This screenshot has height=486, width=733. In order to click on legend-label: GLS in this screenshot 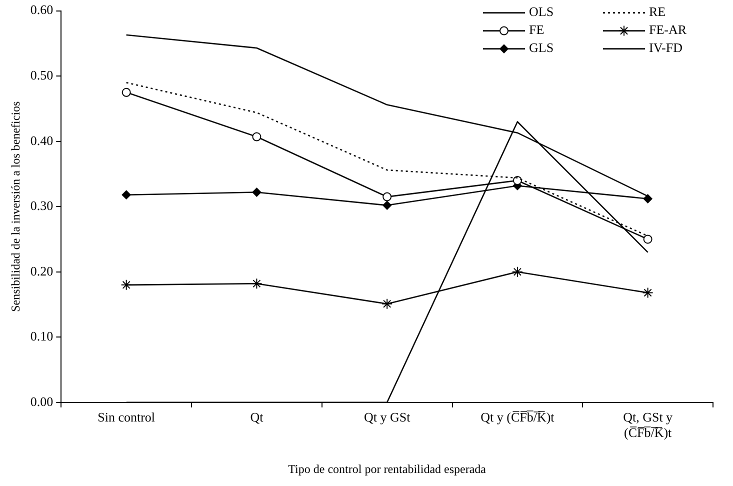, I will do `click(541, 48)`.